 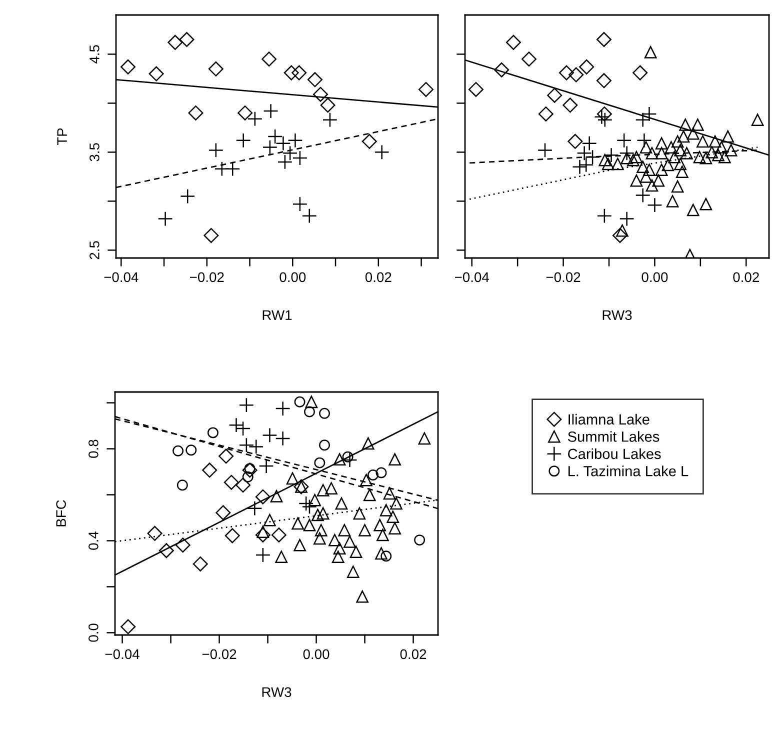 What do you see at coordinates (93, 540) in the screenshot?
I see `y-tick-label: 0.4` at bounding box center [93, 540].